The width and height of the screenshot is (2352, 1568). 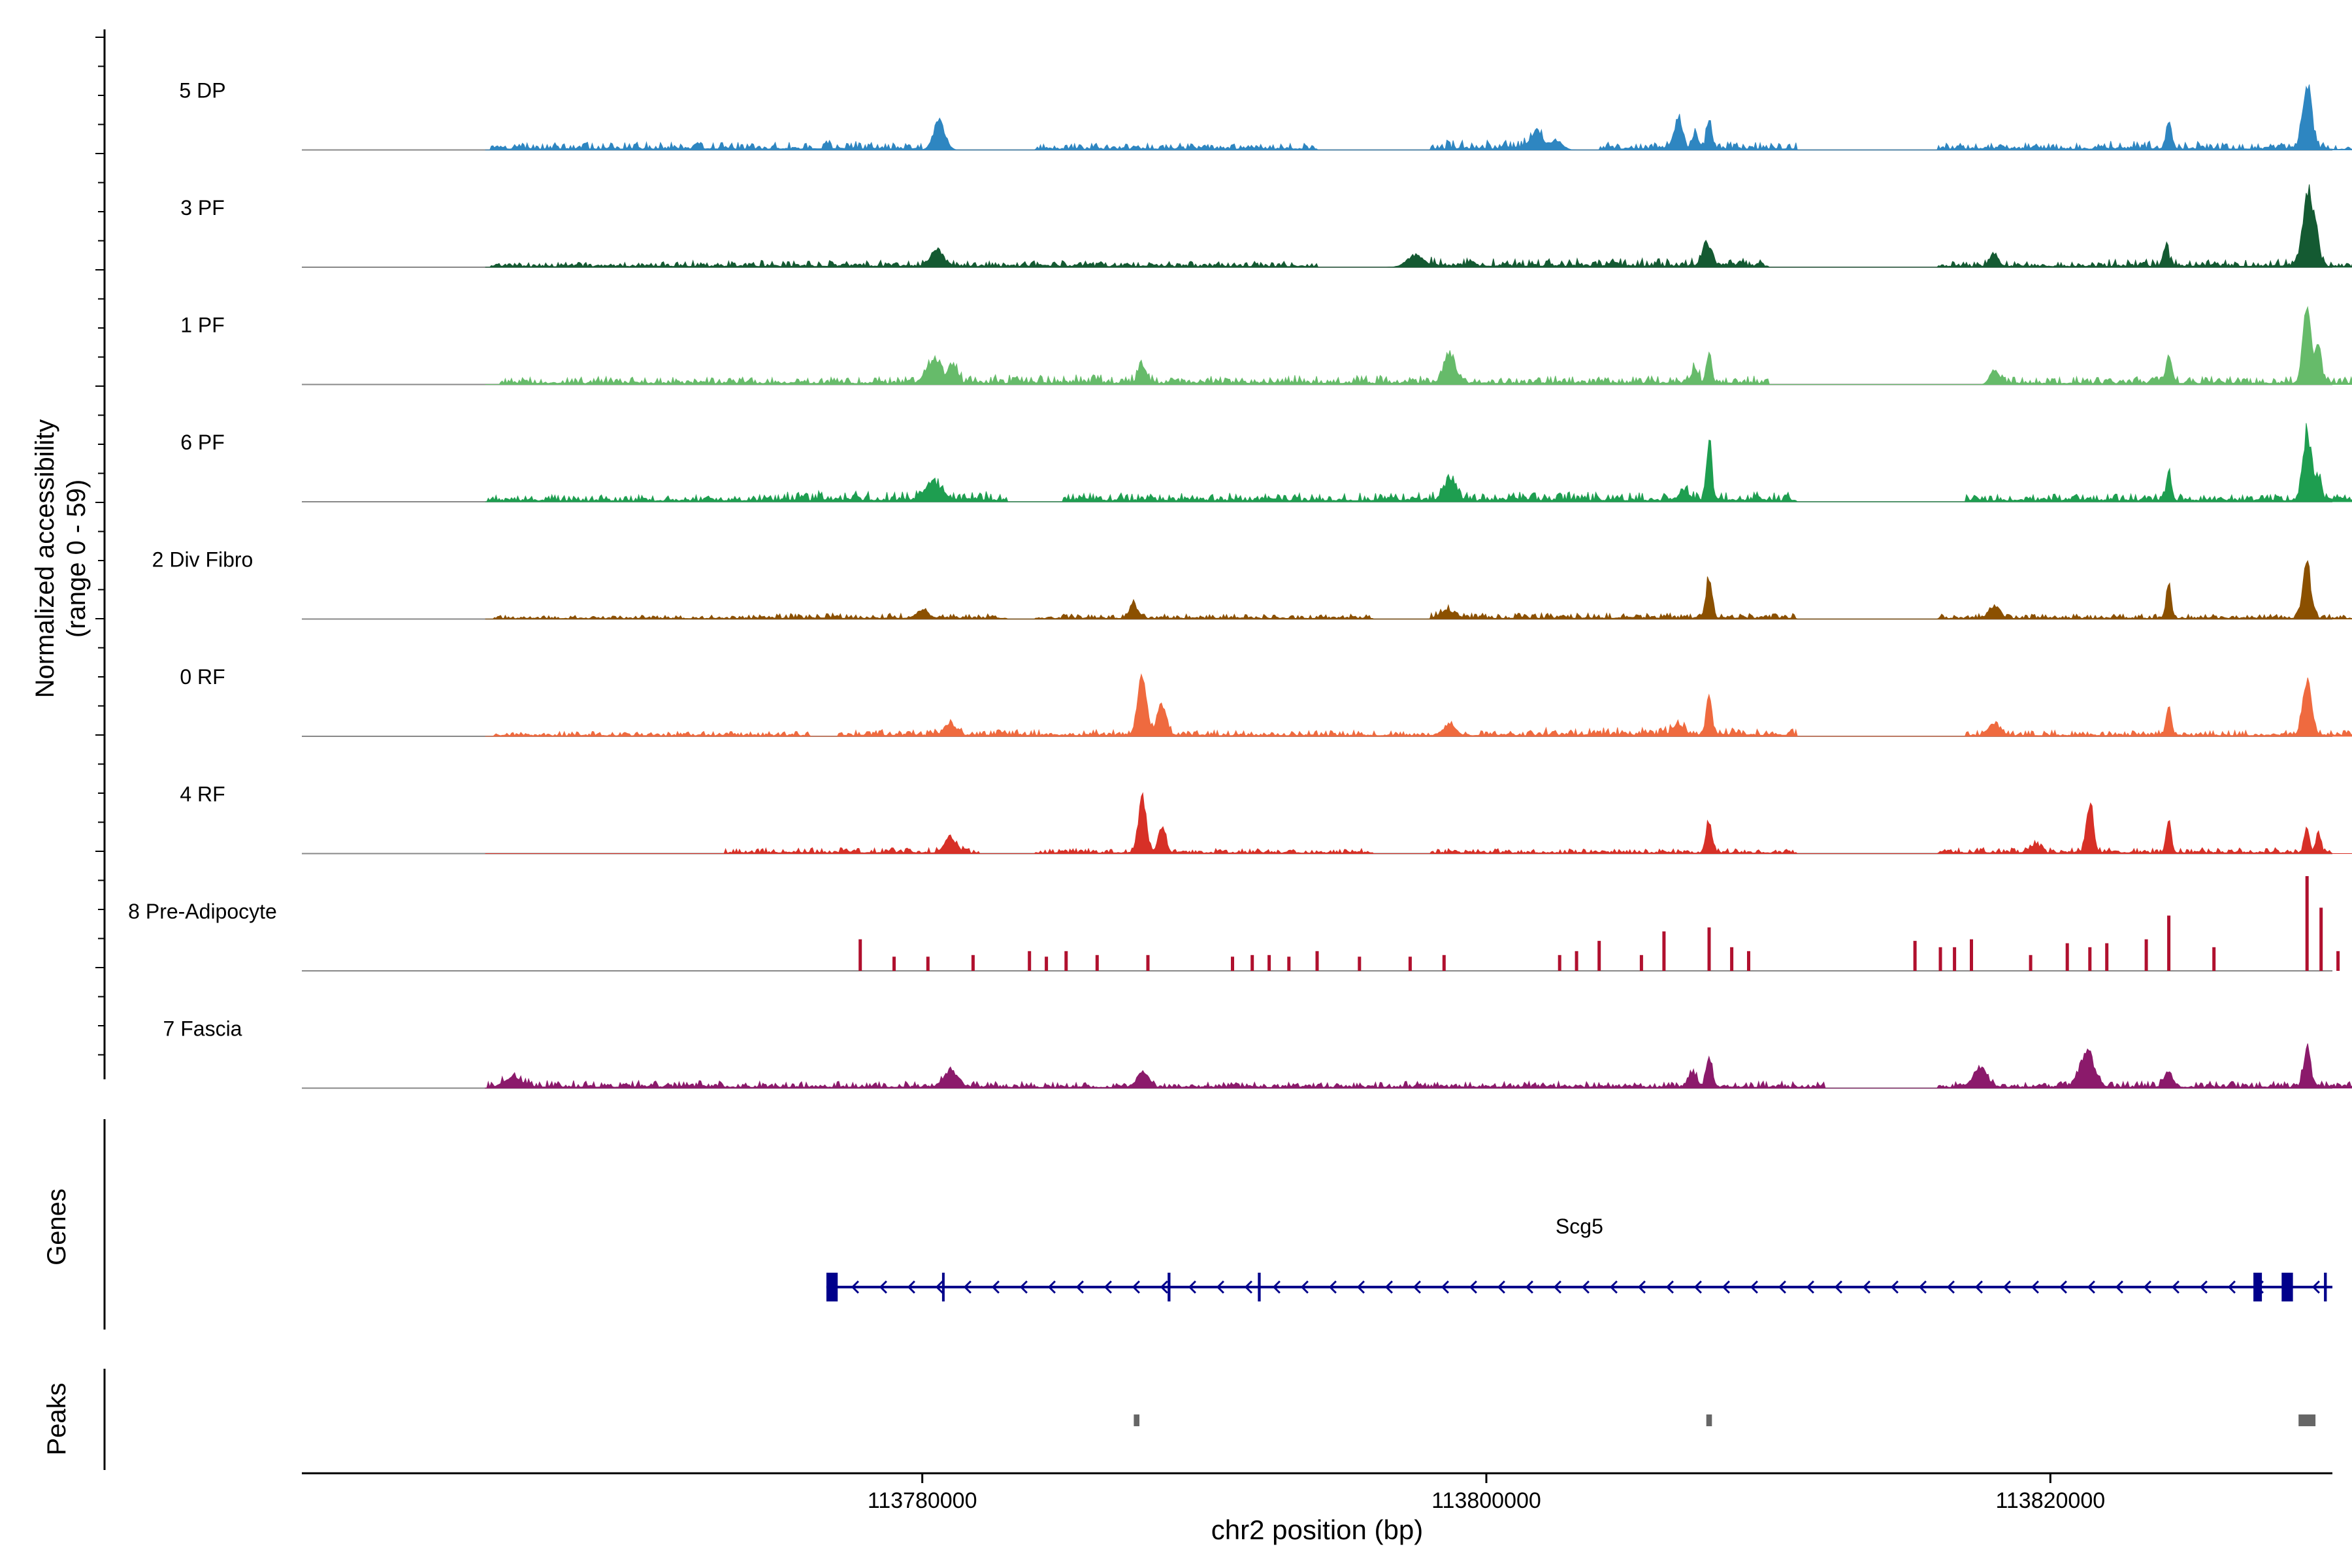 What do you see at coordinates (76, 559) in the screenshot?
I see `y-axis-range-label: (range 0 - 59)` at bounding box center [76, 559].